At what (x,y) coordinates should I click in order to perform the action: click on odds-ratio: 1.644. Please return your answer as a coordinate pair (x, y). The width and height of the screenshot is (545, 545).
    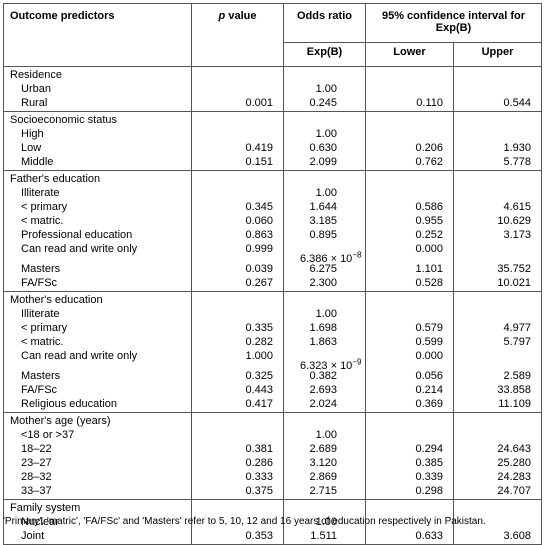
    Looking at the image, I should click on (323, 207).